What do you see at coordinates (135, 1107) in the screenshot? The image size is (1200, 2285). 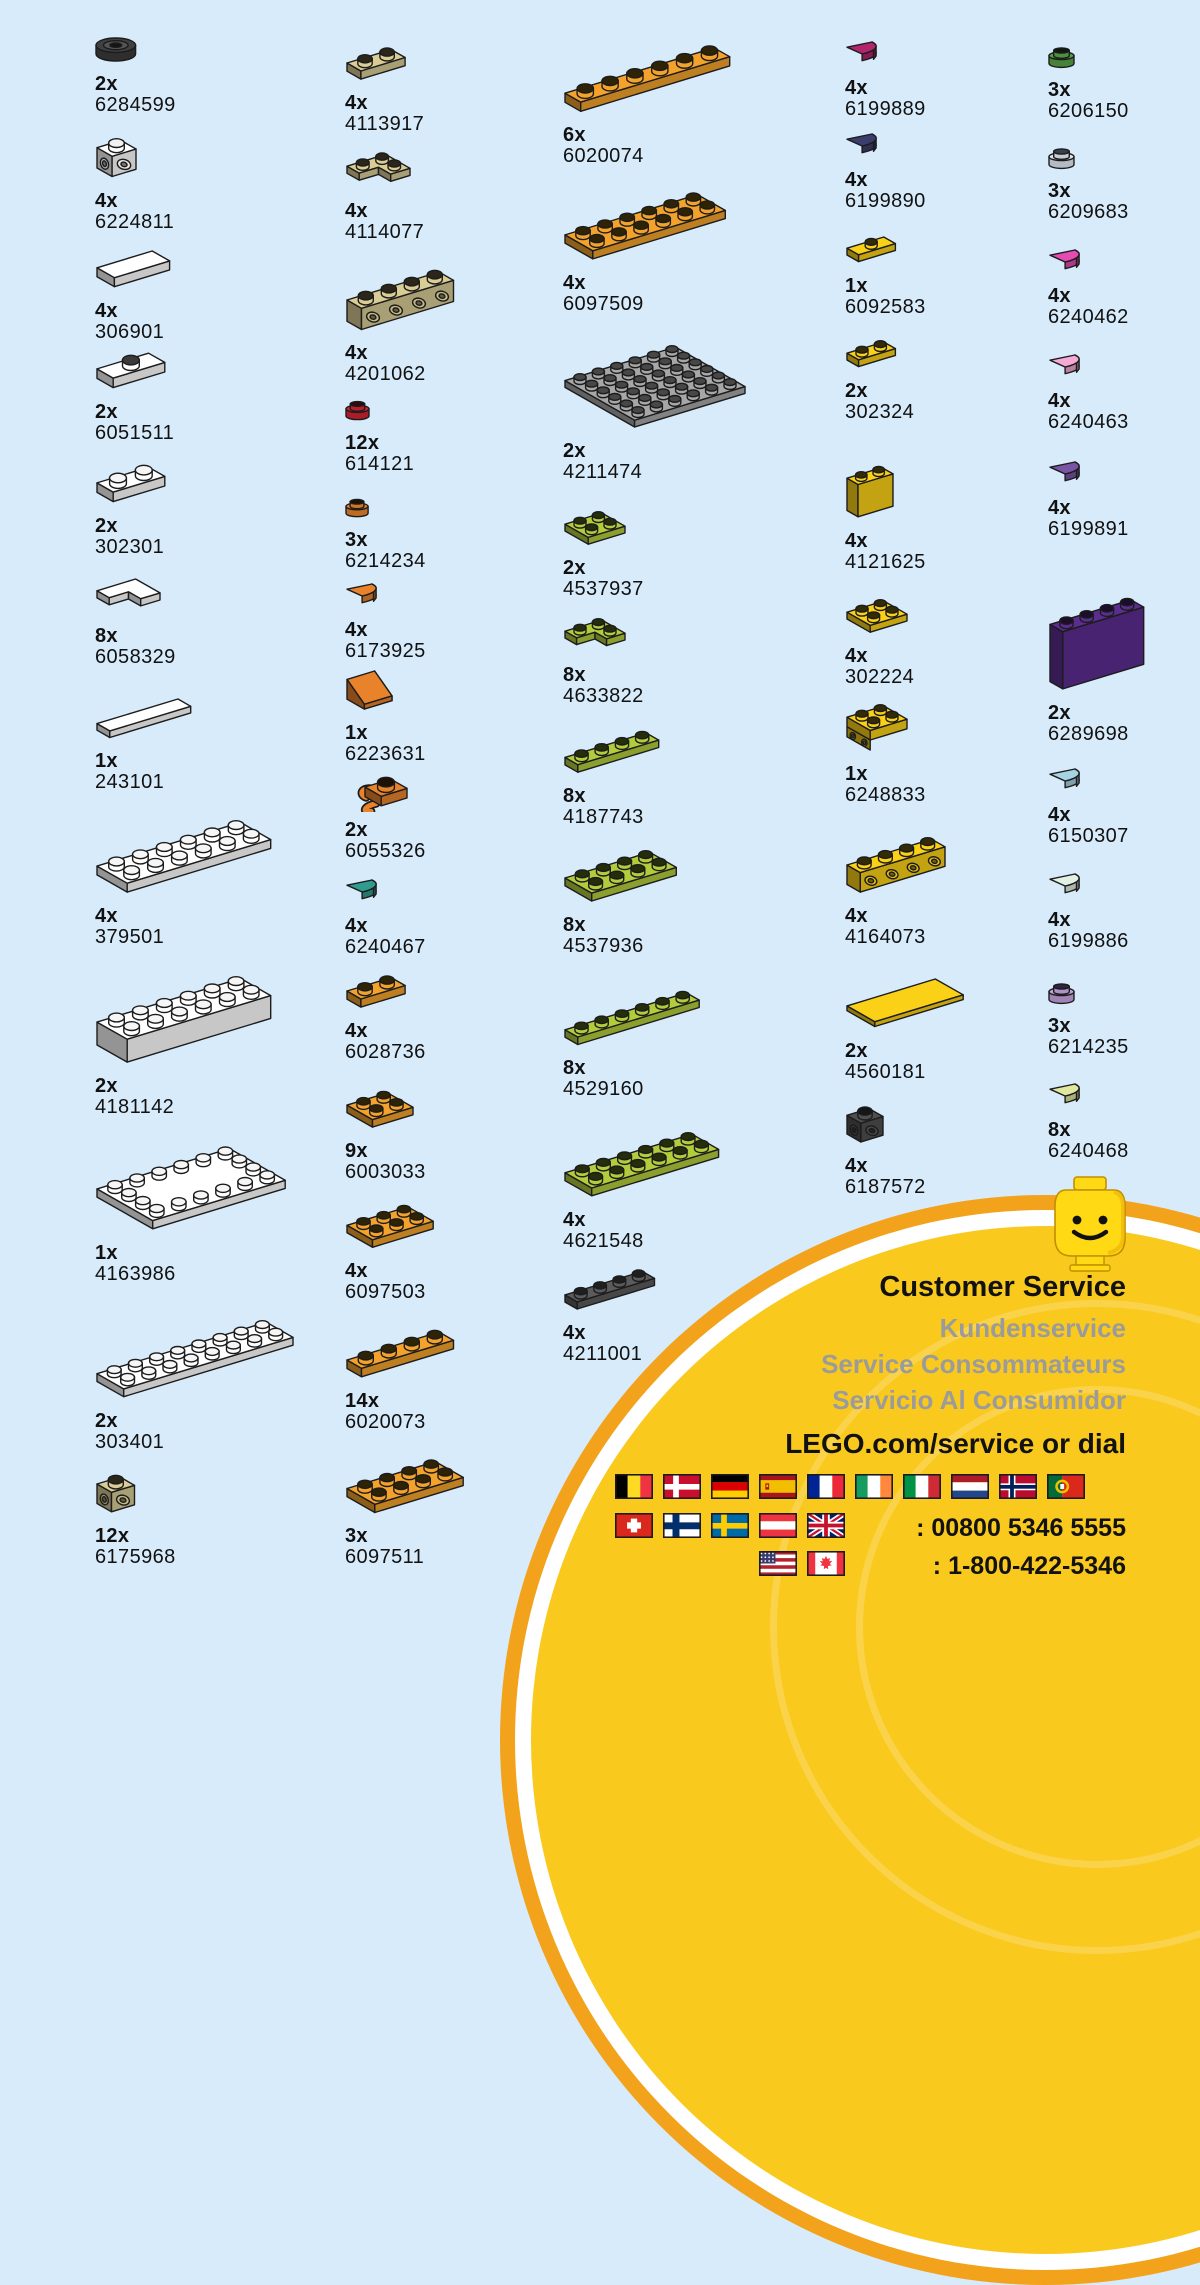 I see `part-number: 4181142` at bounding box center [135, 1107].